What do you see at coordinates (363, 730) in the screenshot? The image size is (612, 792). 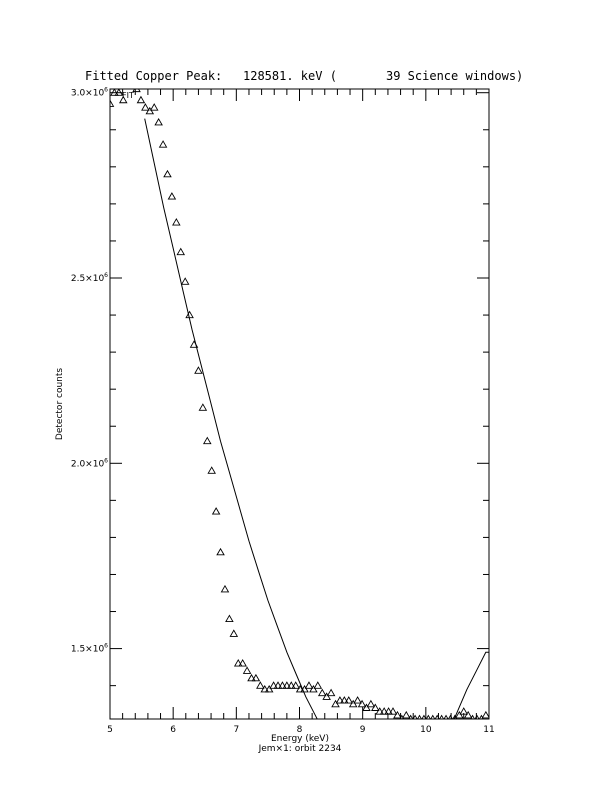 I see `x-tick-label: 9` at bounding box center [363, 730].